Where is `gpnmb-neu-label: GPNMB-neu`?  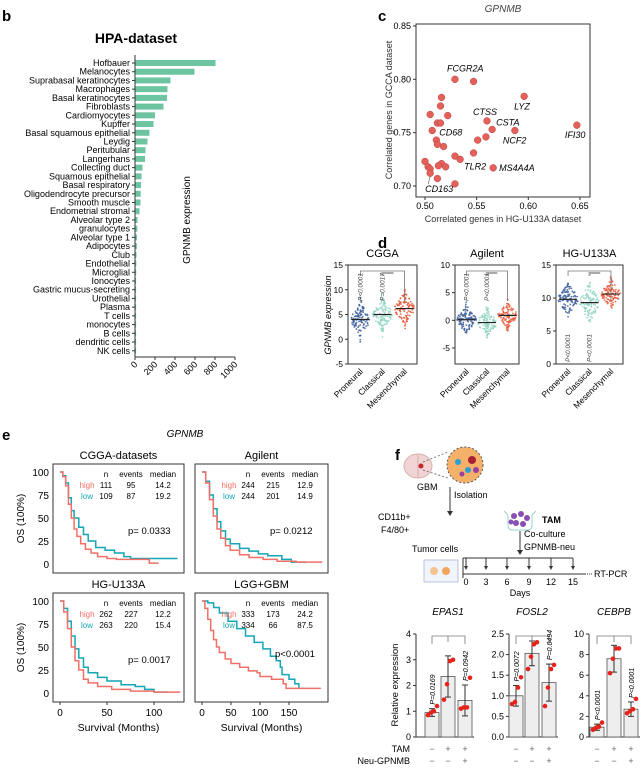 gpnmb-neu-label: GPNMB-neu is located at coordinates (549, 547).